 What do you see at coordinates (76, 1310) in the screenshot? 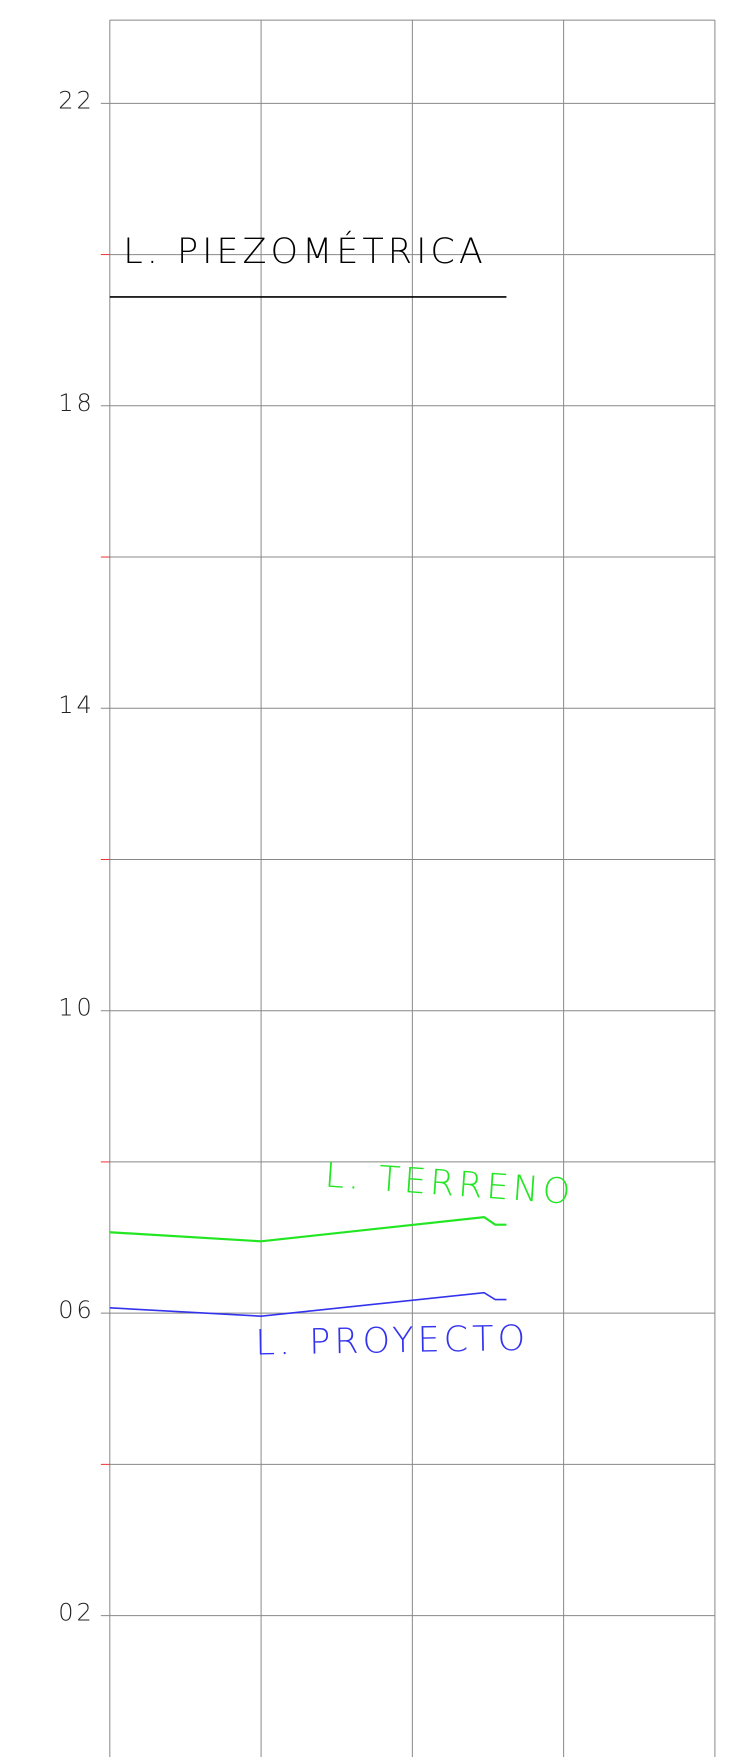
I see `y-tick-label: 06` at bounding box center [76, 1310].